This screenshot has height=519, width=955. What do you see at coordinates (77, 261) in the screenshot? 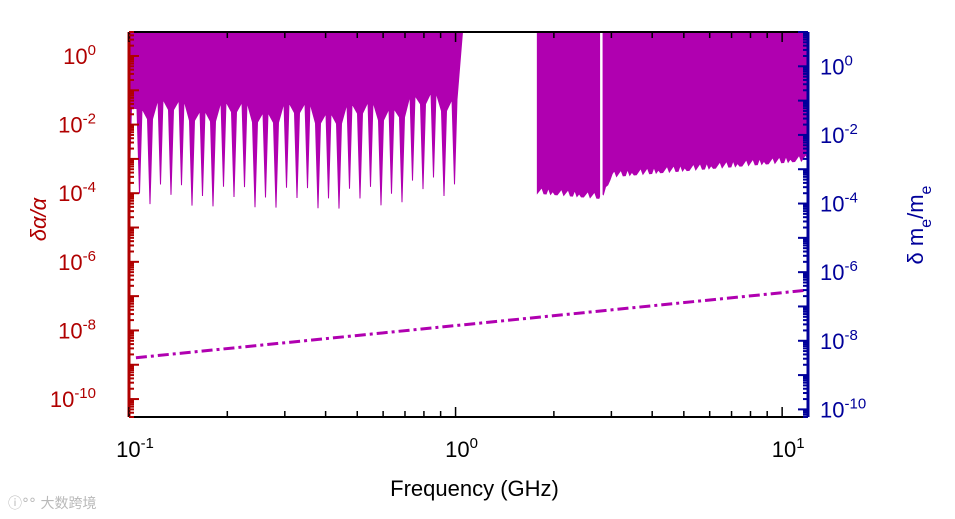
I see `left-tick-label: 10⁻⁶` at bounding box center [77, 261].